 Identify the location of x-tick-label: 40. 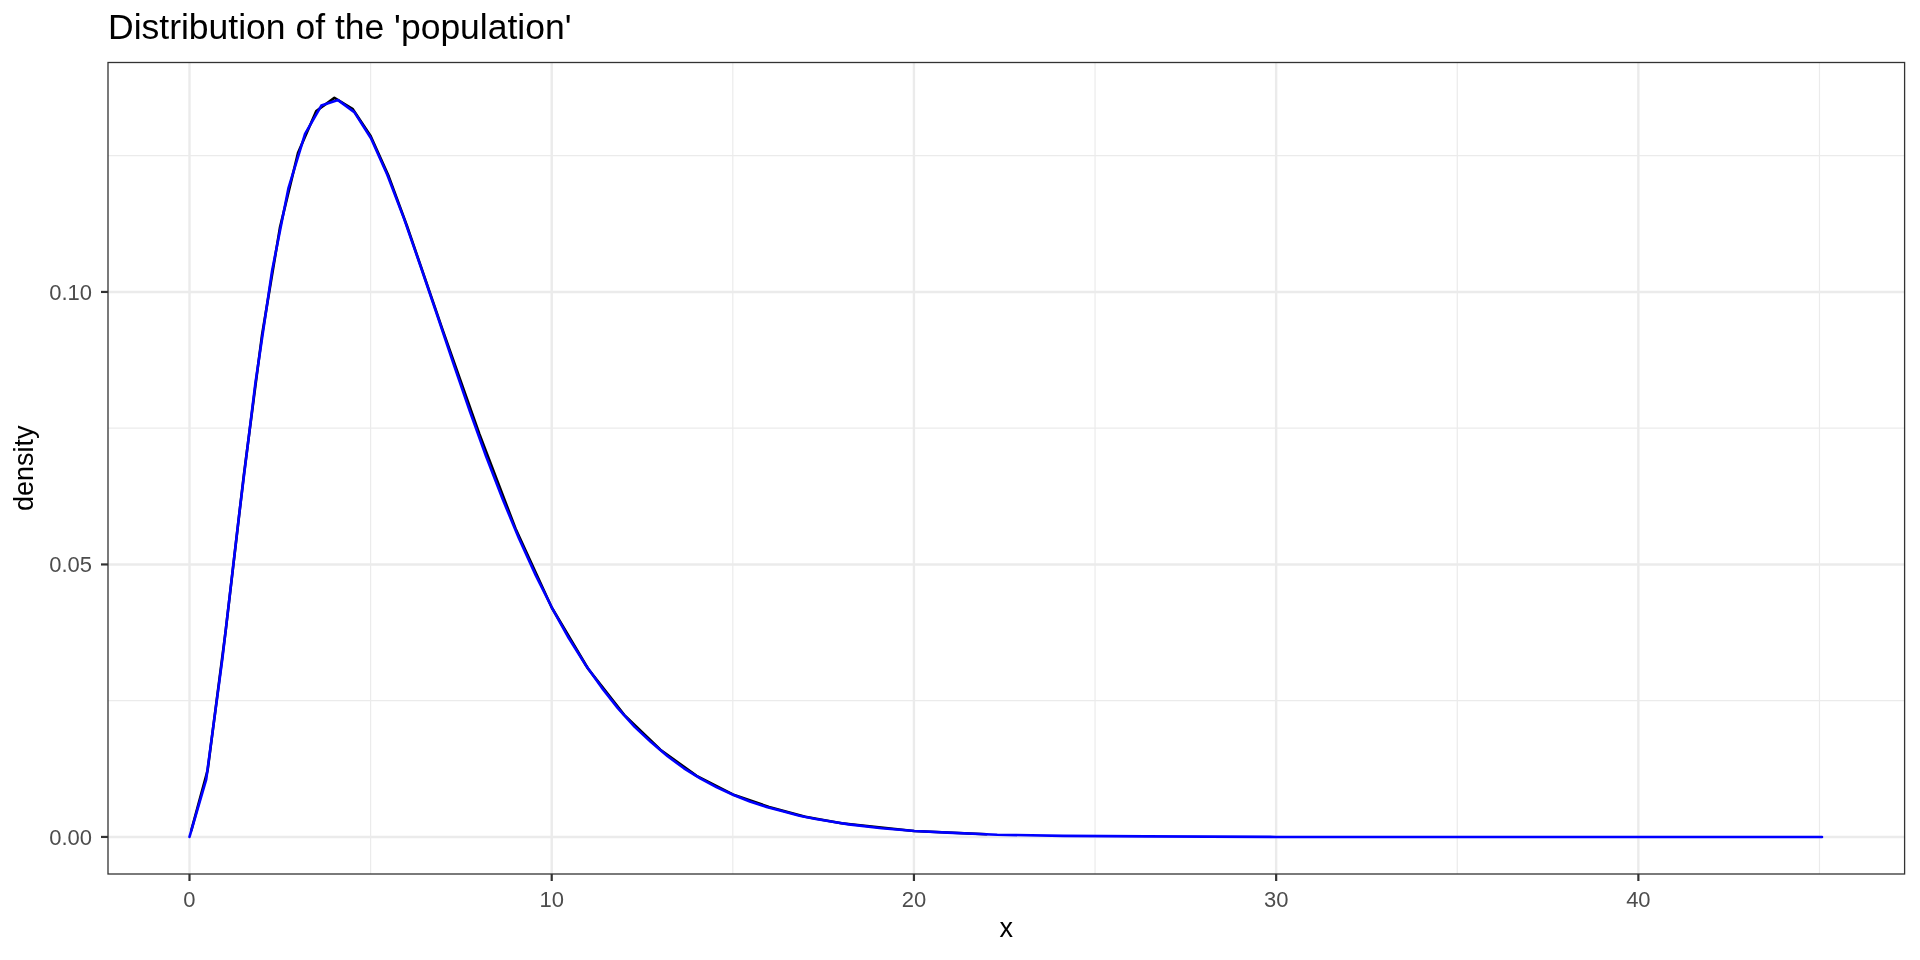
(1638, 899).